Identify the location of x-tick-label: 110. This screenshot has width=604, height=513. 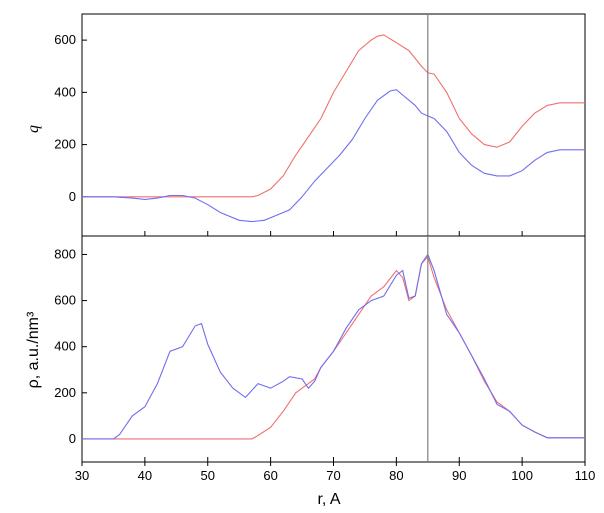
(585, 475).